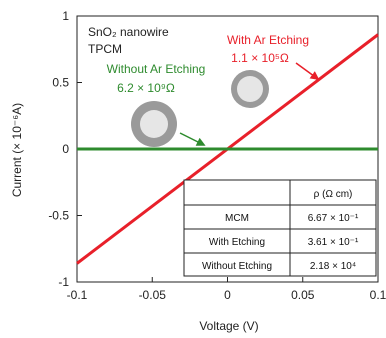 The height and width of the screenshot is (338, 386). What do you see at coordinates (303, 295) in the screenshot?
I see `x-tick-label: 0.05` at bounding box center [303, 295].